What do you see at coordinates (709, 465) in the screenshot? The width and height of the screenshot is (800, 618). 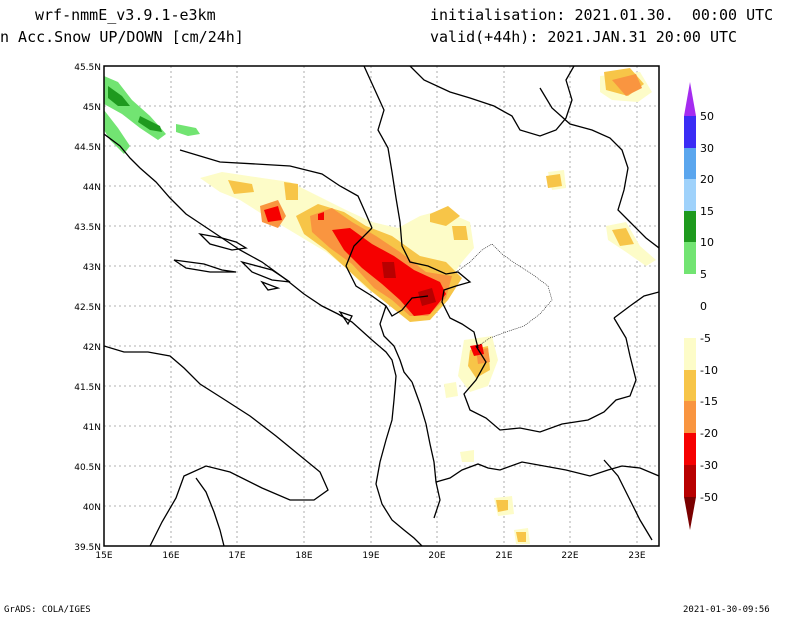 I see `colorbar-label: -30` at bounding box center [709, 465].